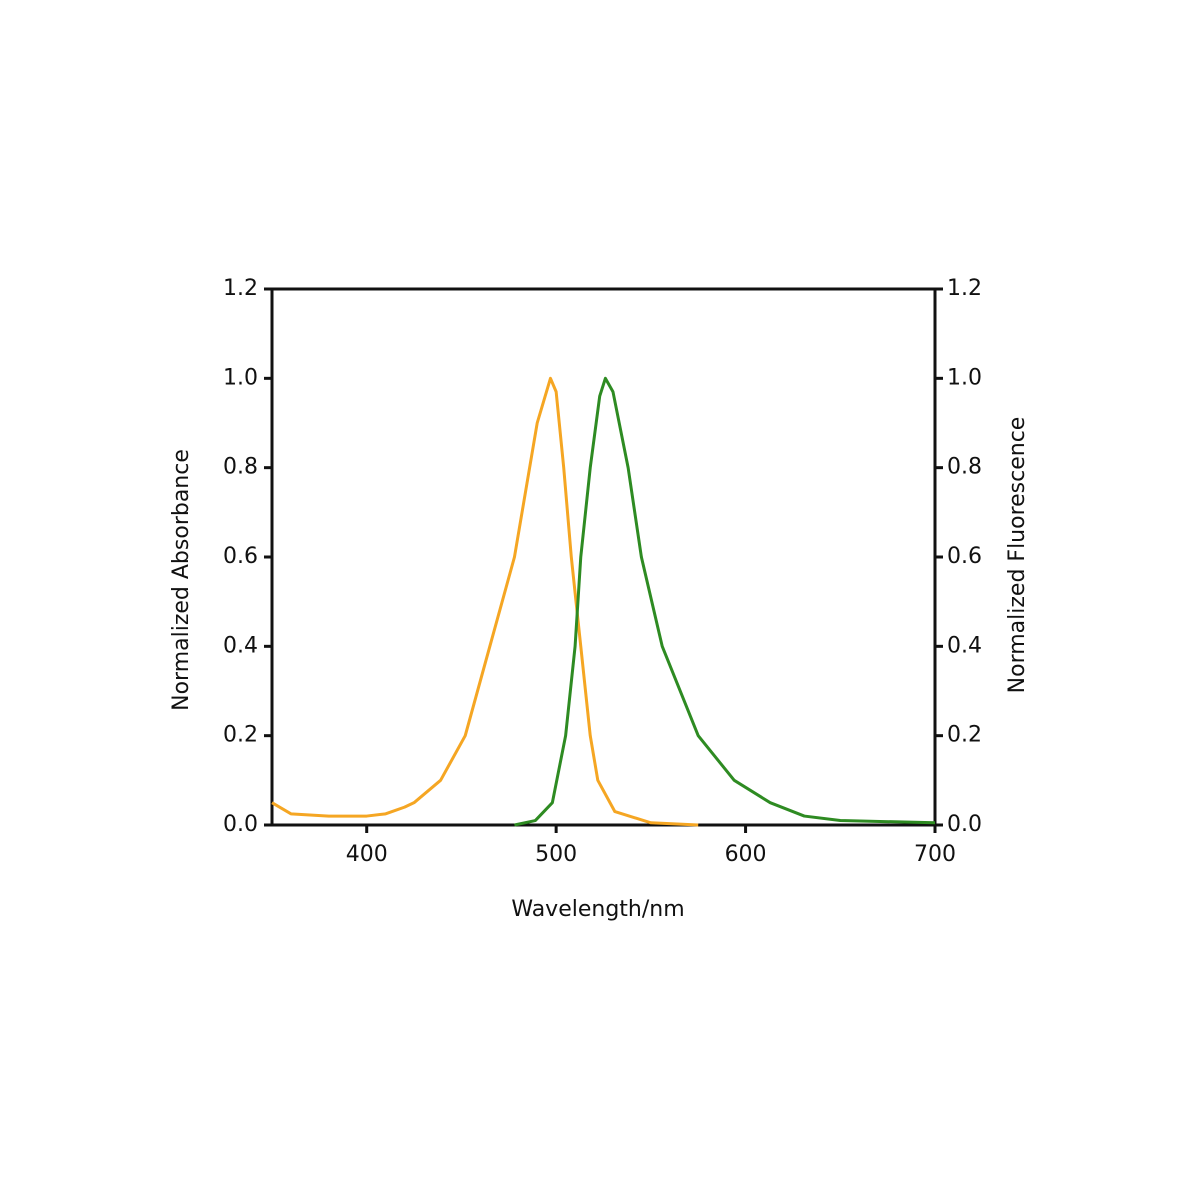  I want to click on y-tick-label: 1.2, so click(240, 288).